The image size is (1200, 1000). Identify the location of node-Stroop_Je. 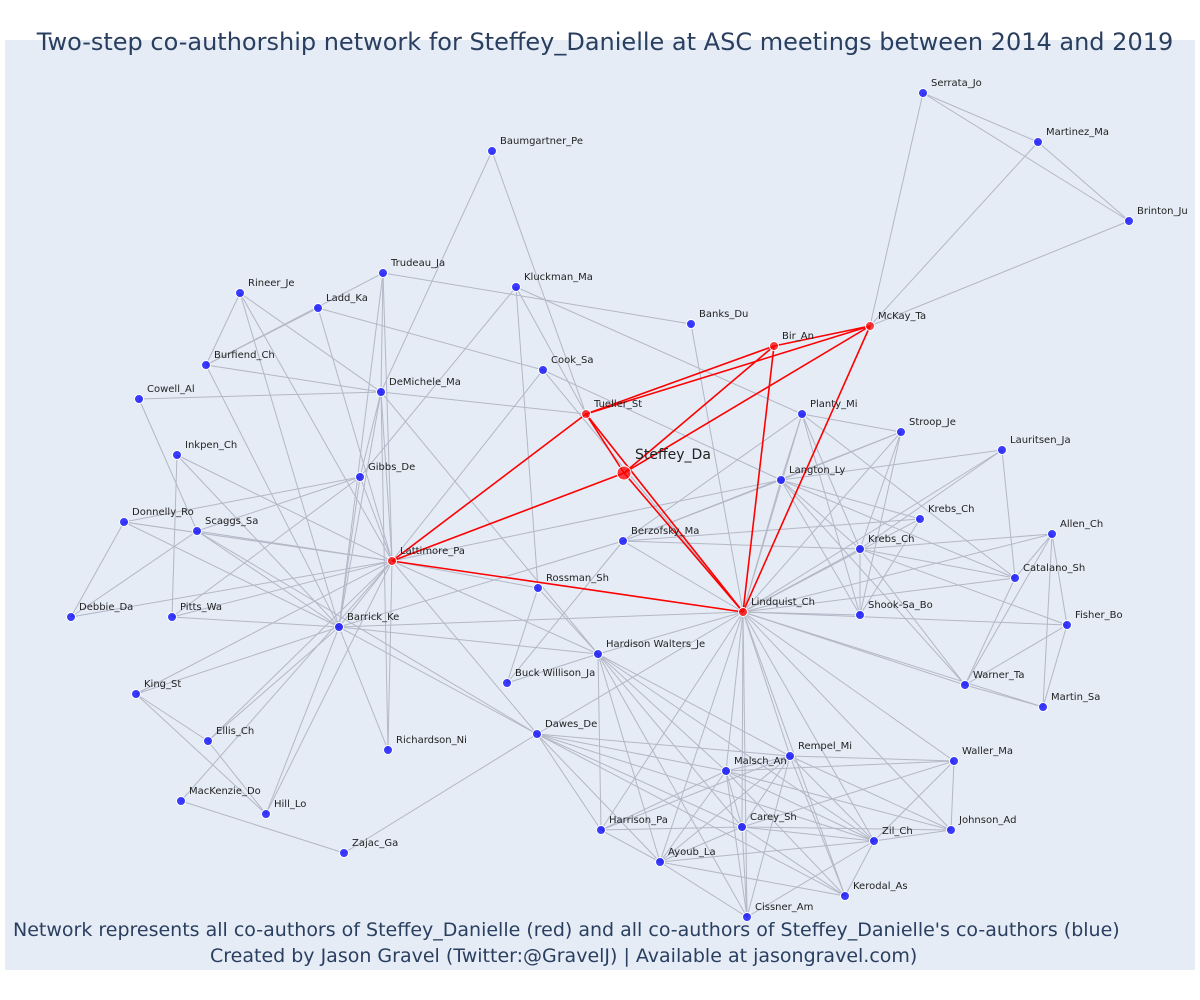
(901, 432).